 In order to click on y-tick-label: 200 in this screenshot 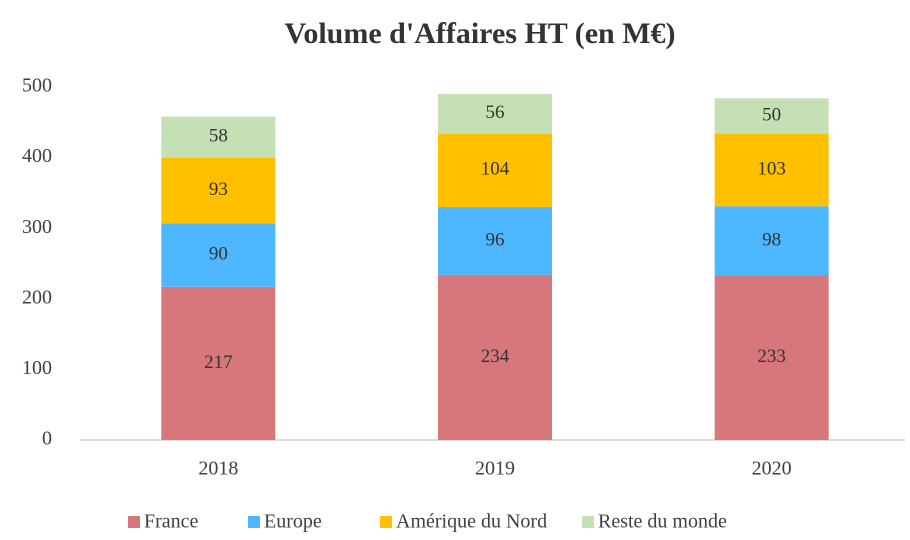, I will do `click(37, 297)`.